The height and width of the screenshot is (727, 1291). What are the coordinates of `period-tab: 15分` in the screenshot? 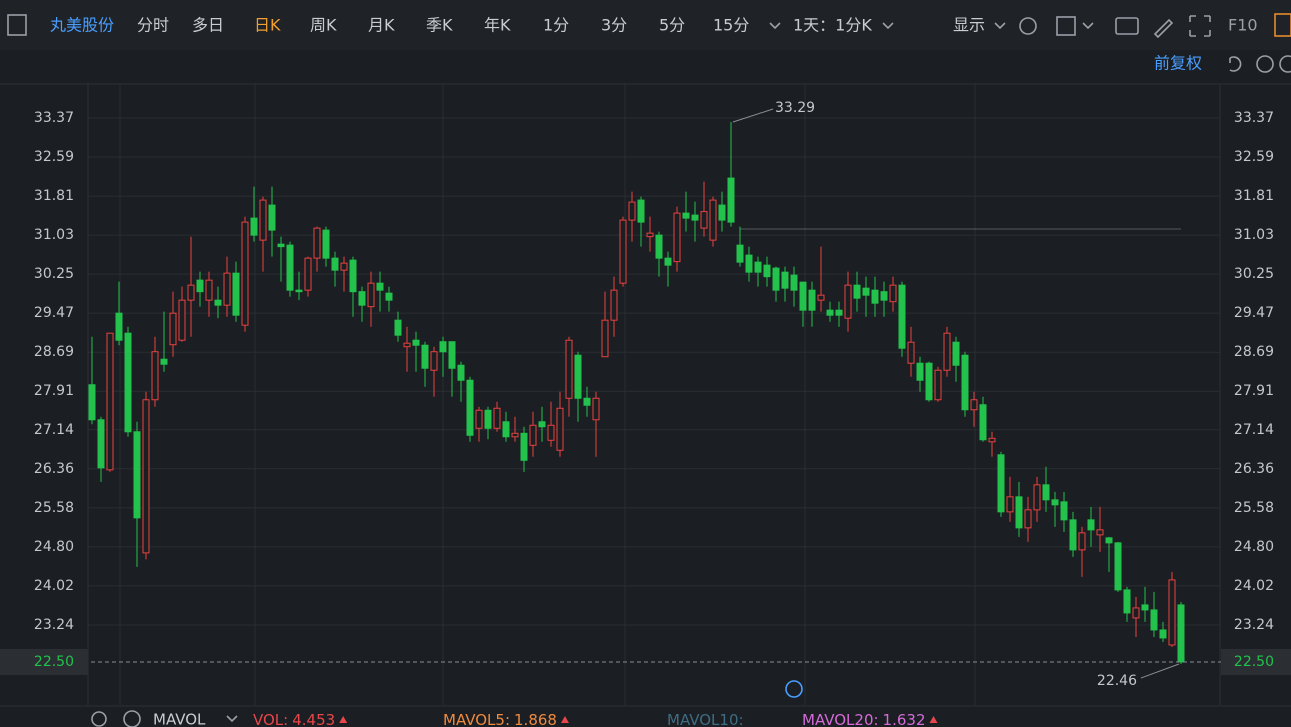 It's located at (731, 25).